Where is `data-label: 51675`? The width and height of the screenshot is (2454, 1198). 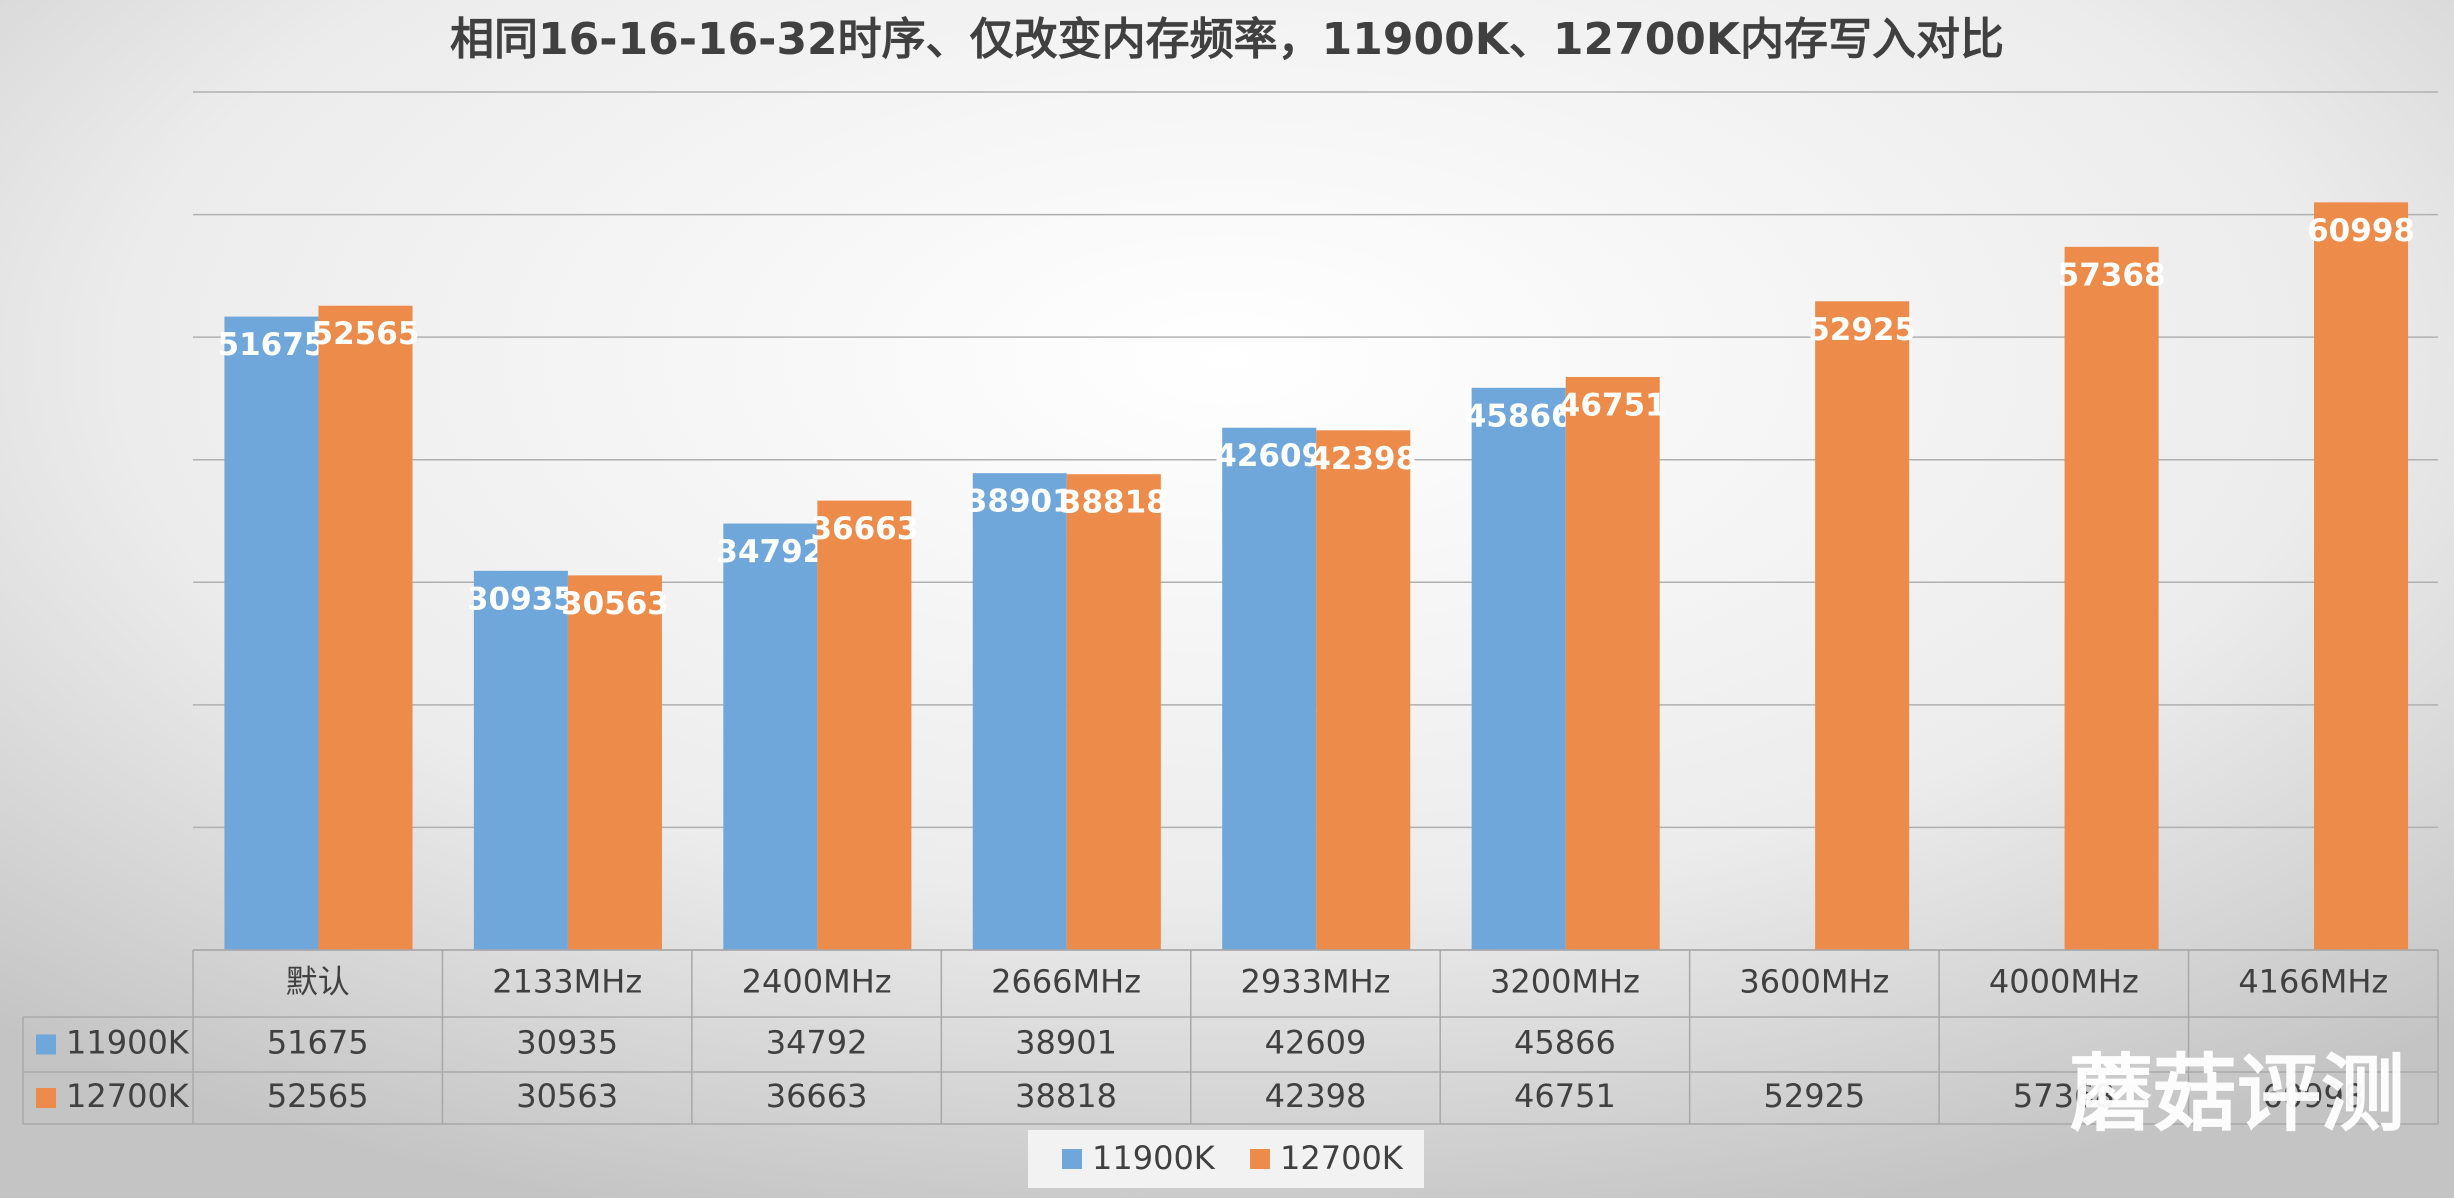 data-label: 51675 is located at coordinates (272, 345).